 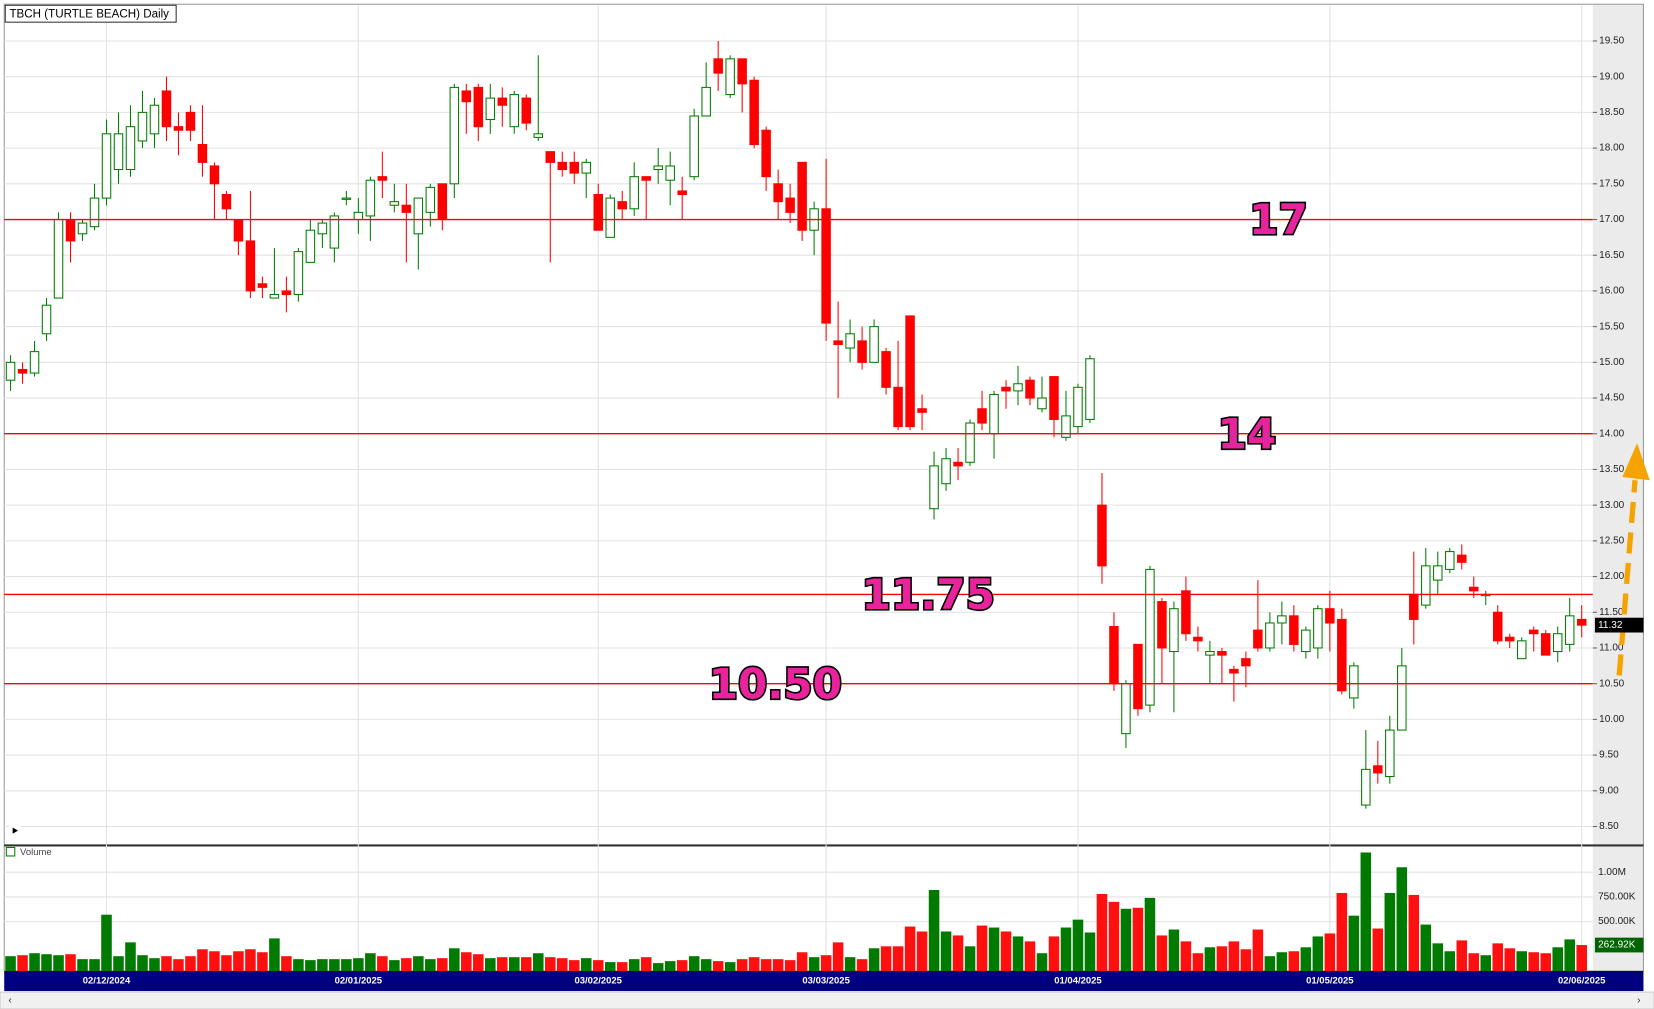 I want to click on scrollbar, so click(x=827, y=1000).